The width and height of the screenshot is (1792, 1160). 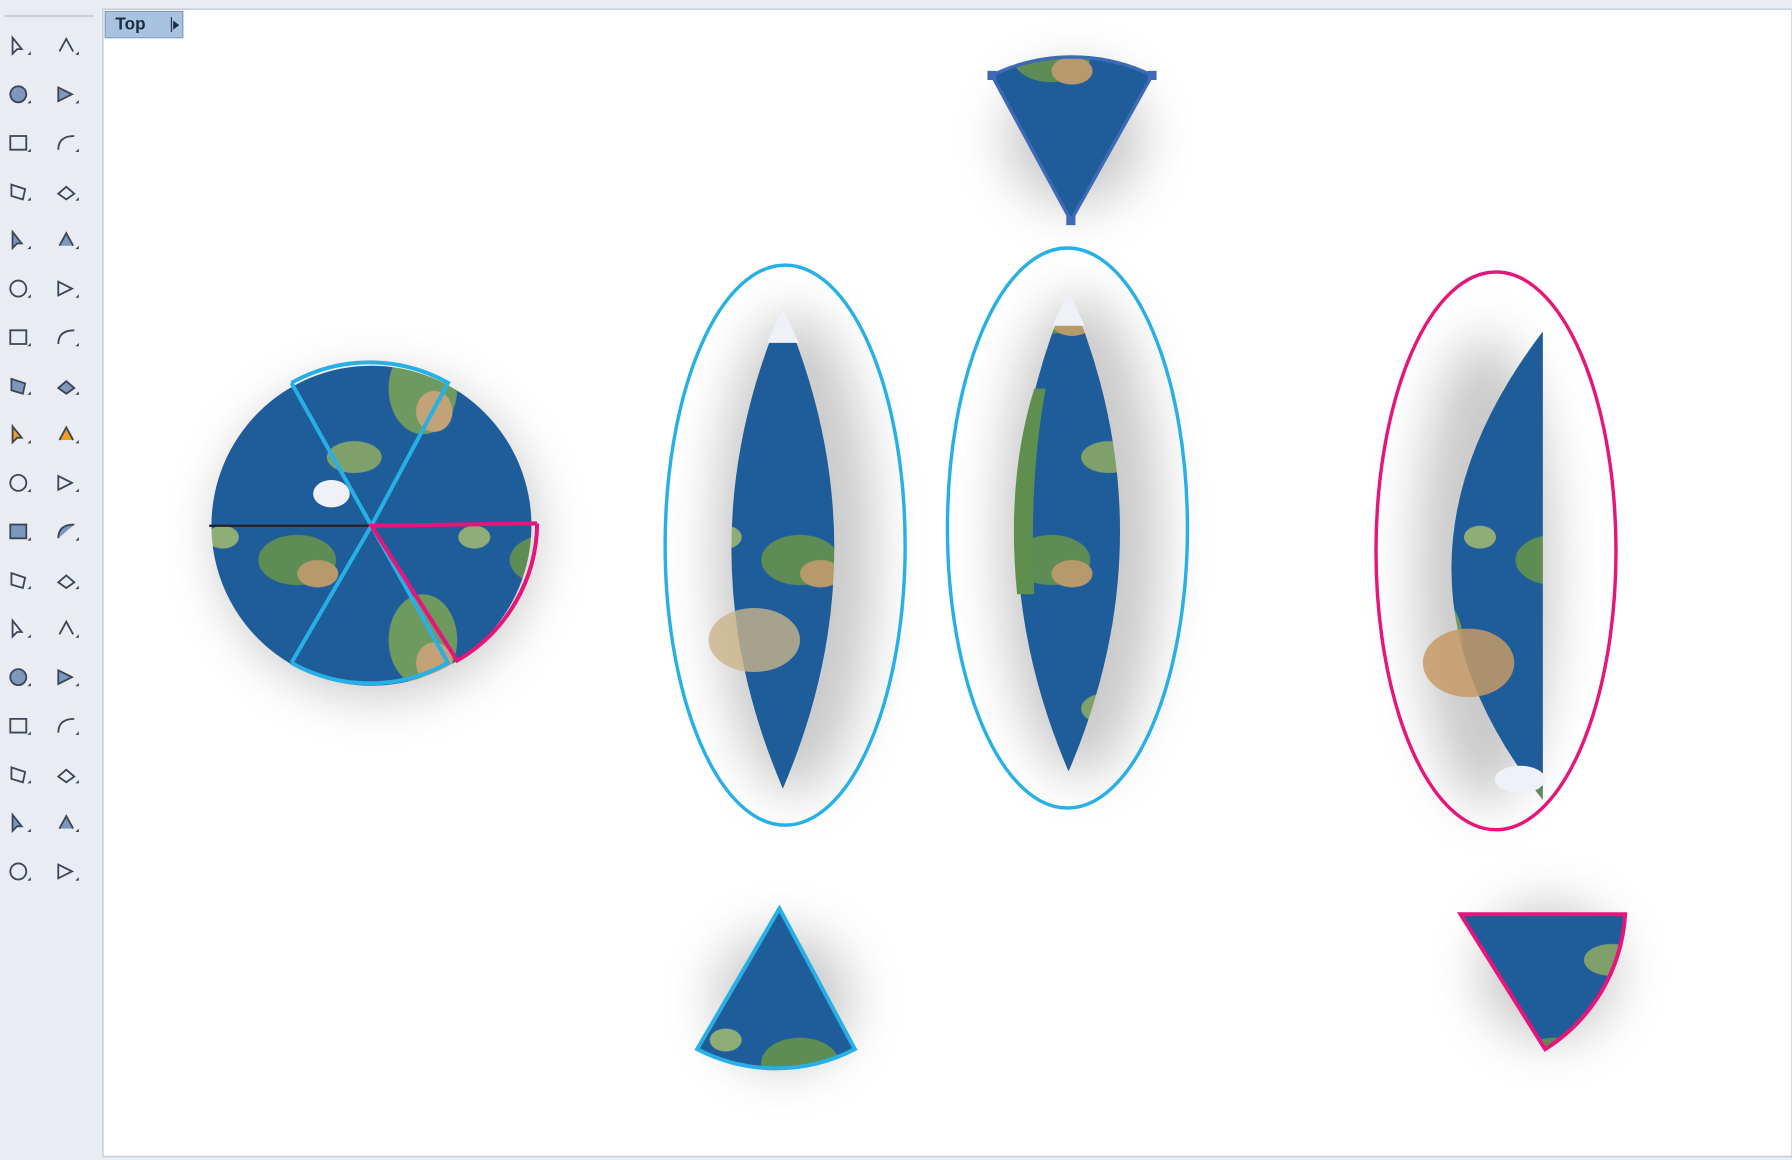 I want to click on tab-dropdown, so click(x=175, y=24).